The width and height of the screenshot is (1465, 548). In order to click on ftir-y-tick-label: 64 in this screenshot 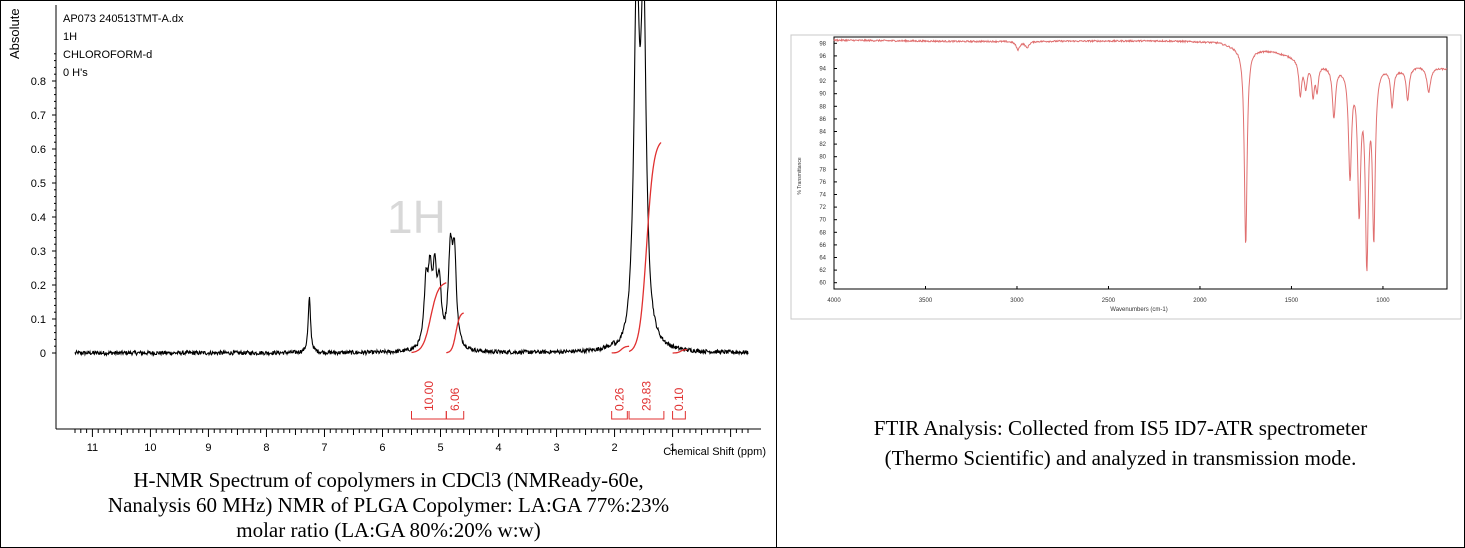, I will do `click(822, 259)`.